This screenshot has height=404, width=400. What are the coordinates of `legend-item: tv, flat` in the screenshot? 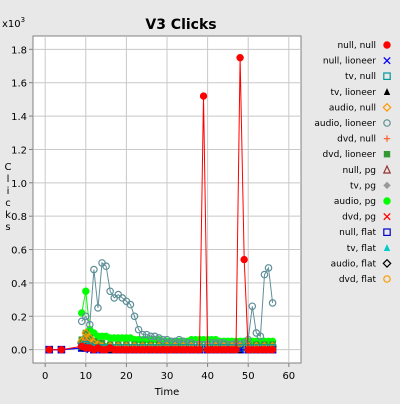 It's located at (369, 249).